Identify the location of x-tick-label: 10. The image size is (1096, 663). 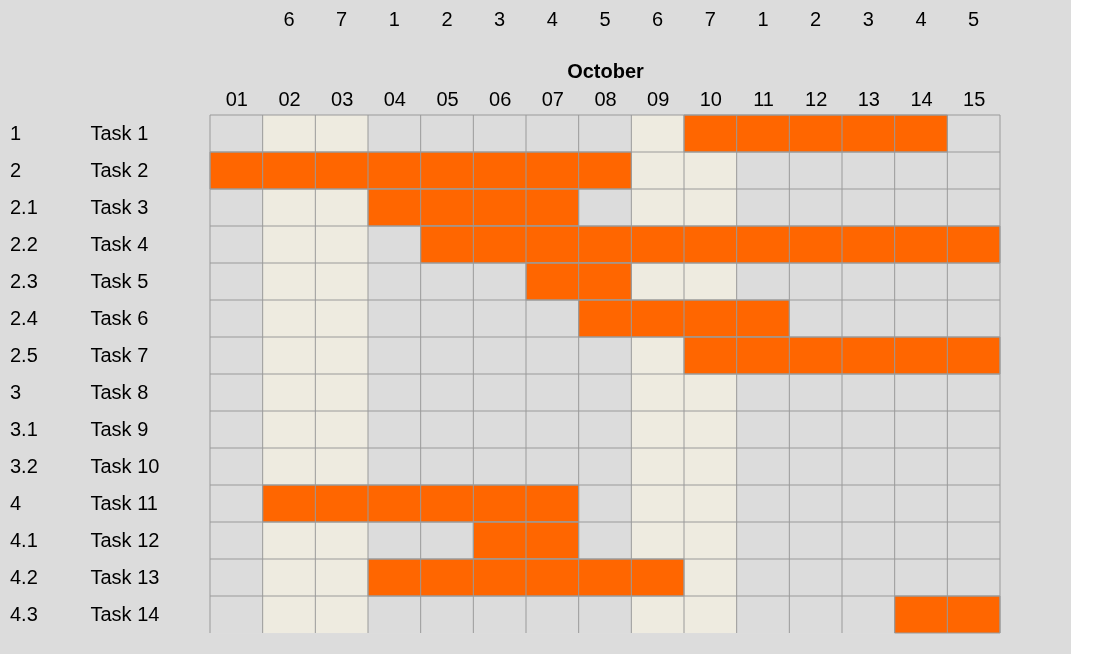
(710, 98).